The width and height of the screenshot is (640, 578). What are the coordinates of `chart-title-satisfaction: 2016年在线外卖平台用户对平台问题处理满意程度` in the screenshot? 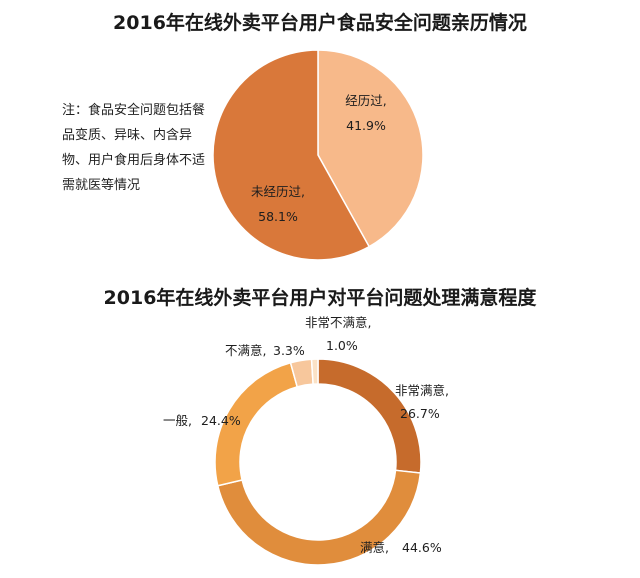 It's located at (320, 298).